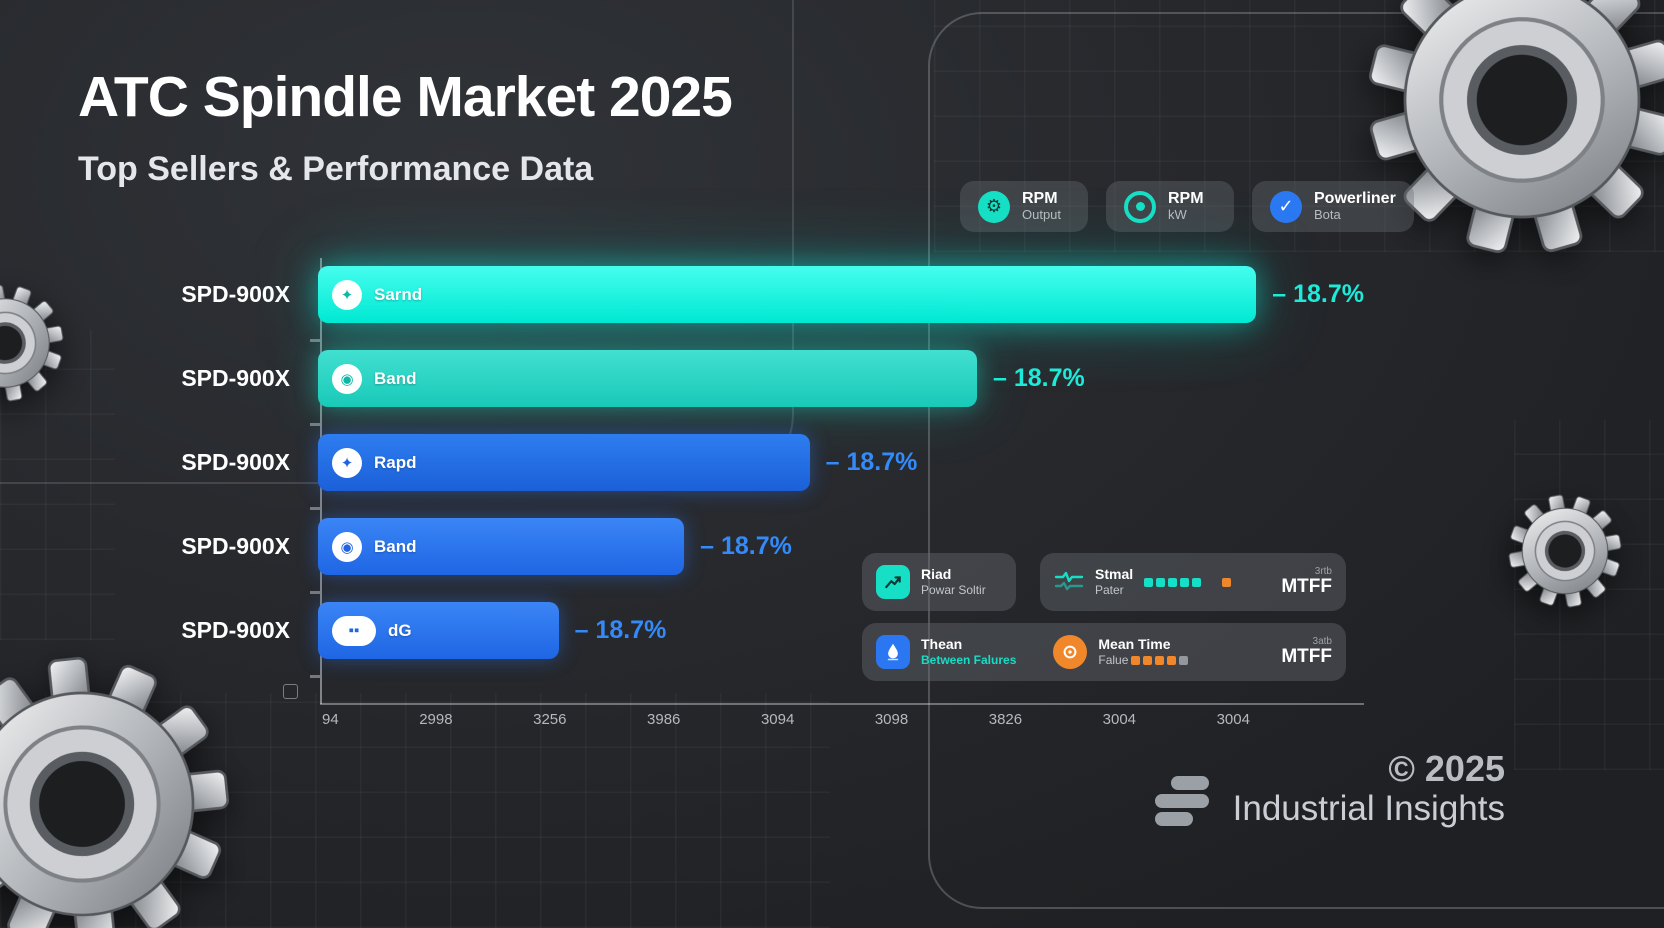 This screenshot has height=928, width=1664. What do you see at coordinates (1227, 582) in the screenshot?
I see `orange-square-marker` at bounding box center [1227, 582].